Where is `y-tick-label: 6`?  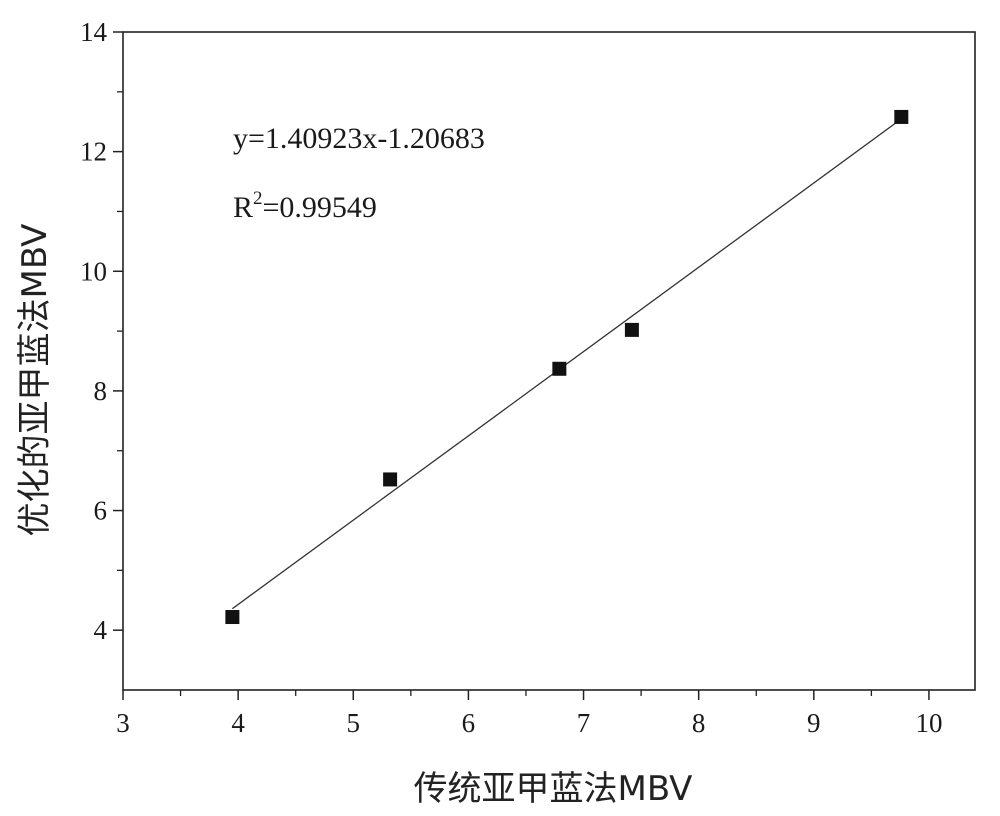 y-tick-label: 6 is located at coordinates (101, 511).